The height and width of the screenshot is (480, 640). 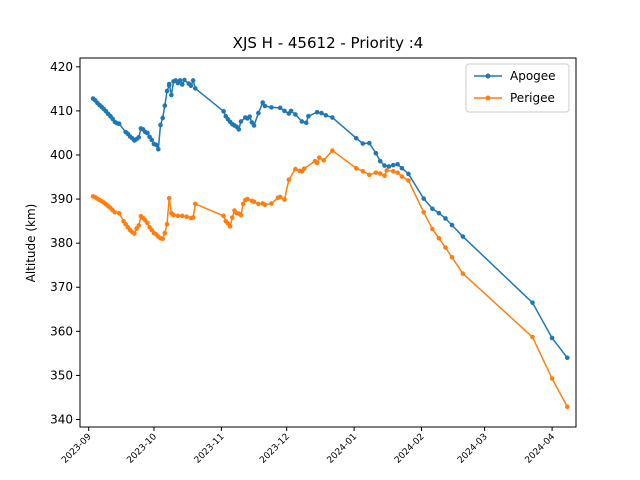 What do you see at coordinates (61, 199) in the screenshot?
I see `y-tick-label: 390` at bounding box center [61, 199].